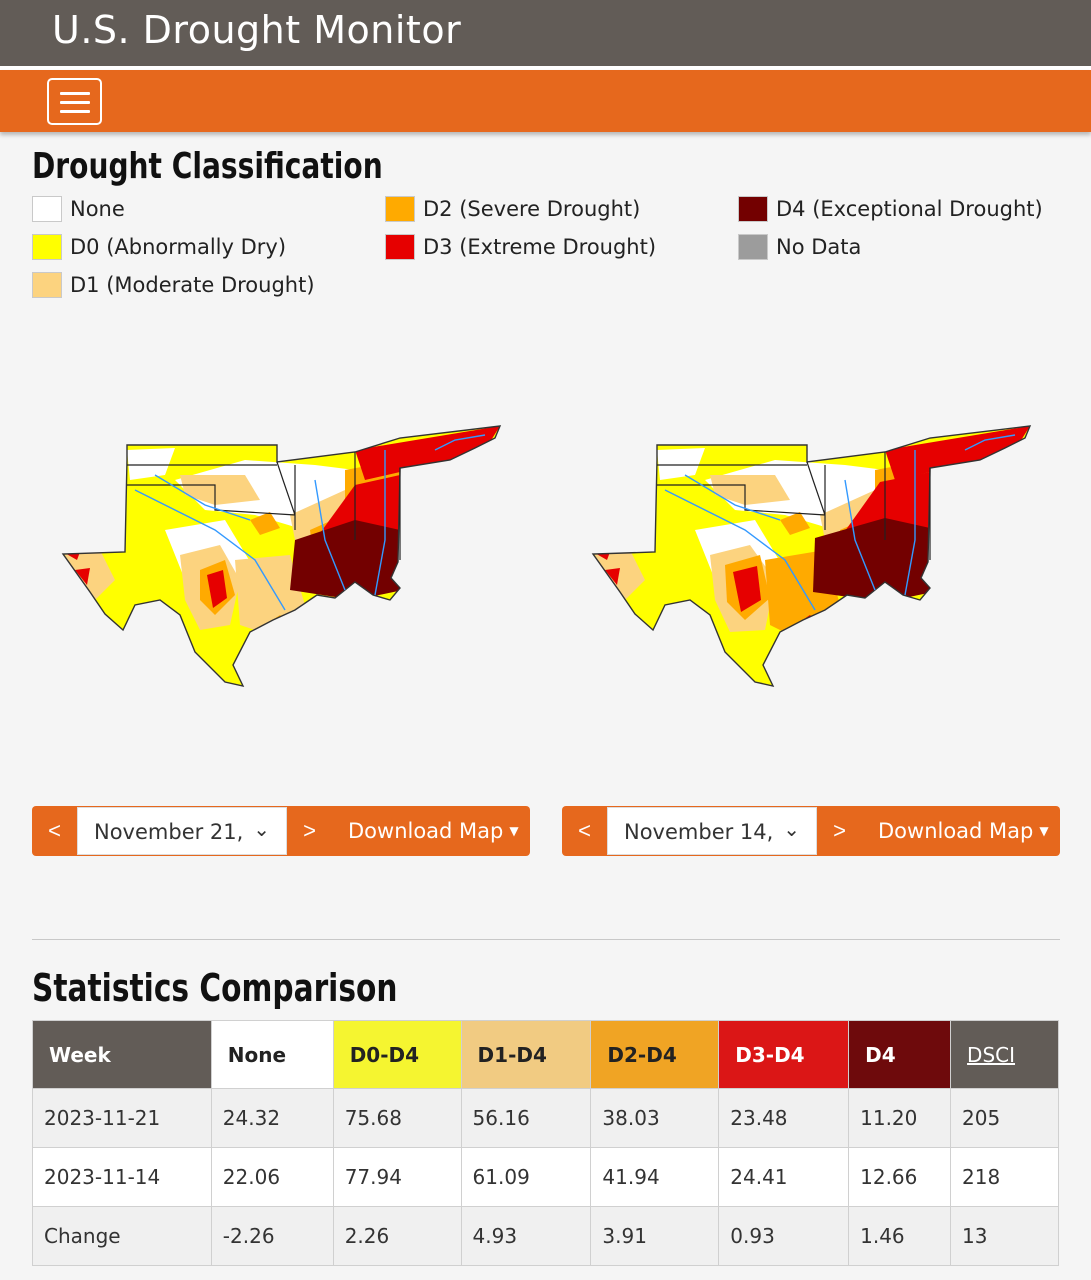  What do you see at coordinates (397, 1236) in the screenshot?
I see `table-cell: 2.26` at bounding box center [397, 1236].